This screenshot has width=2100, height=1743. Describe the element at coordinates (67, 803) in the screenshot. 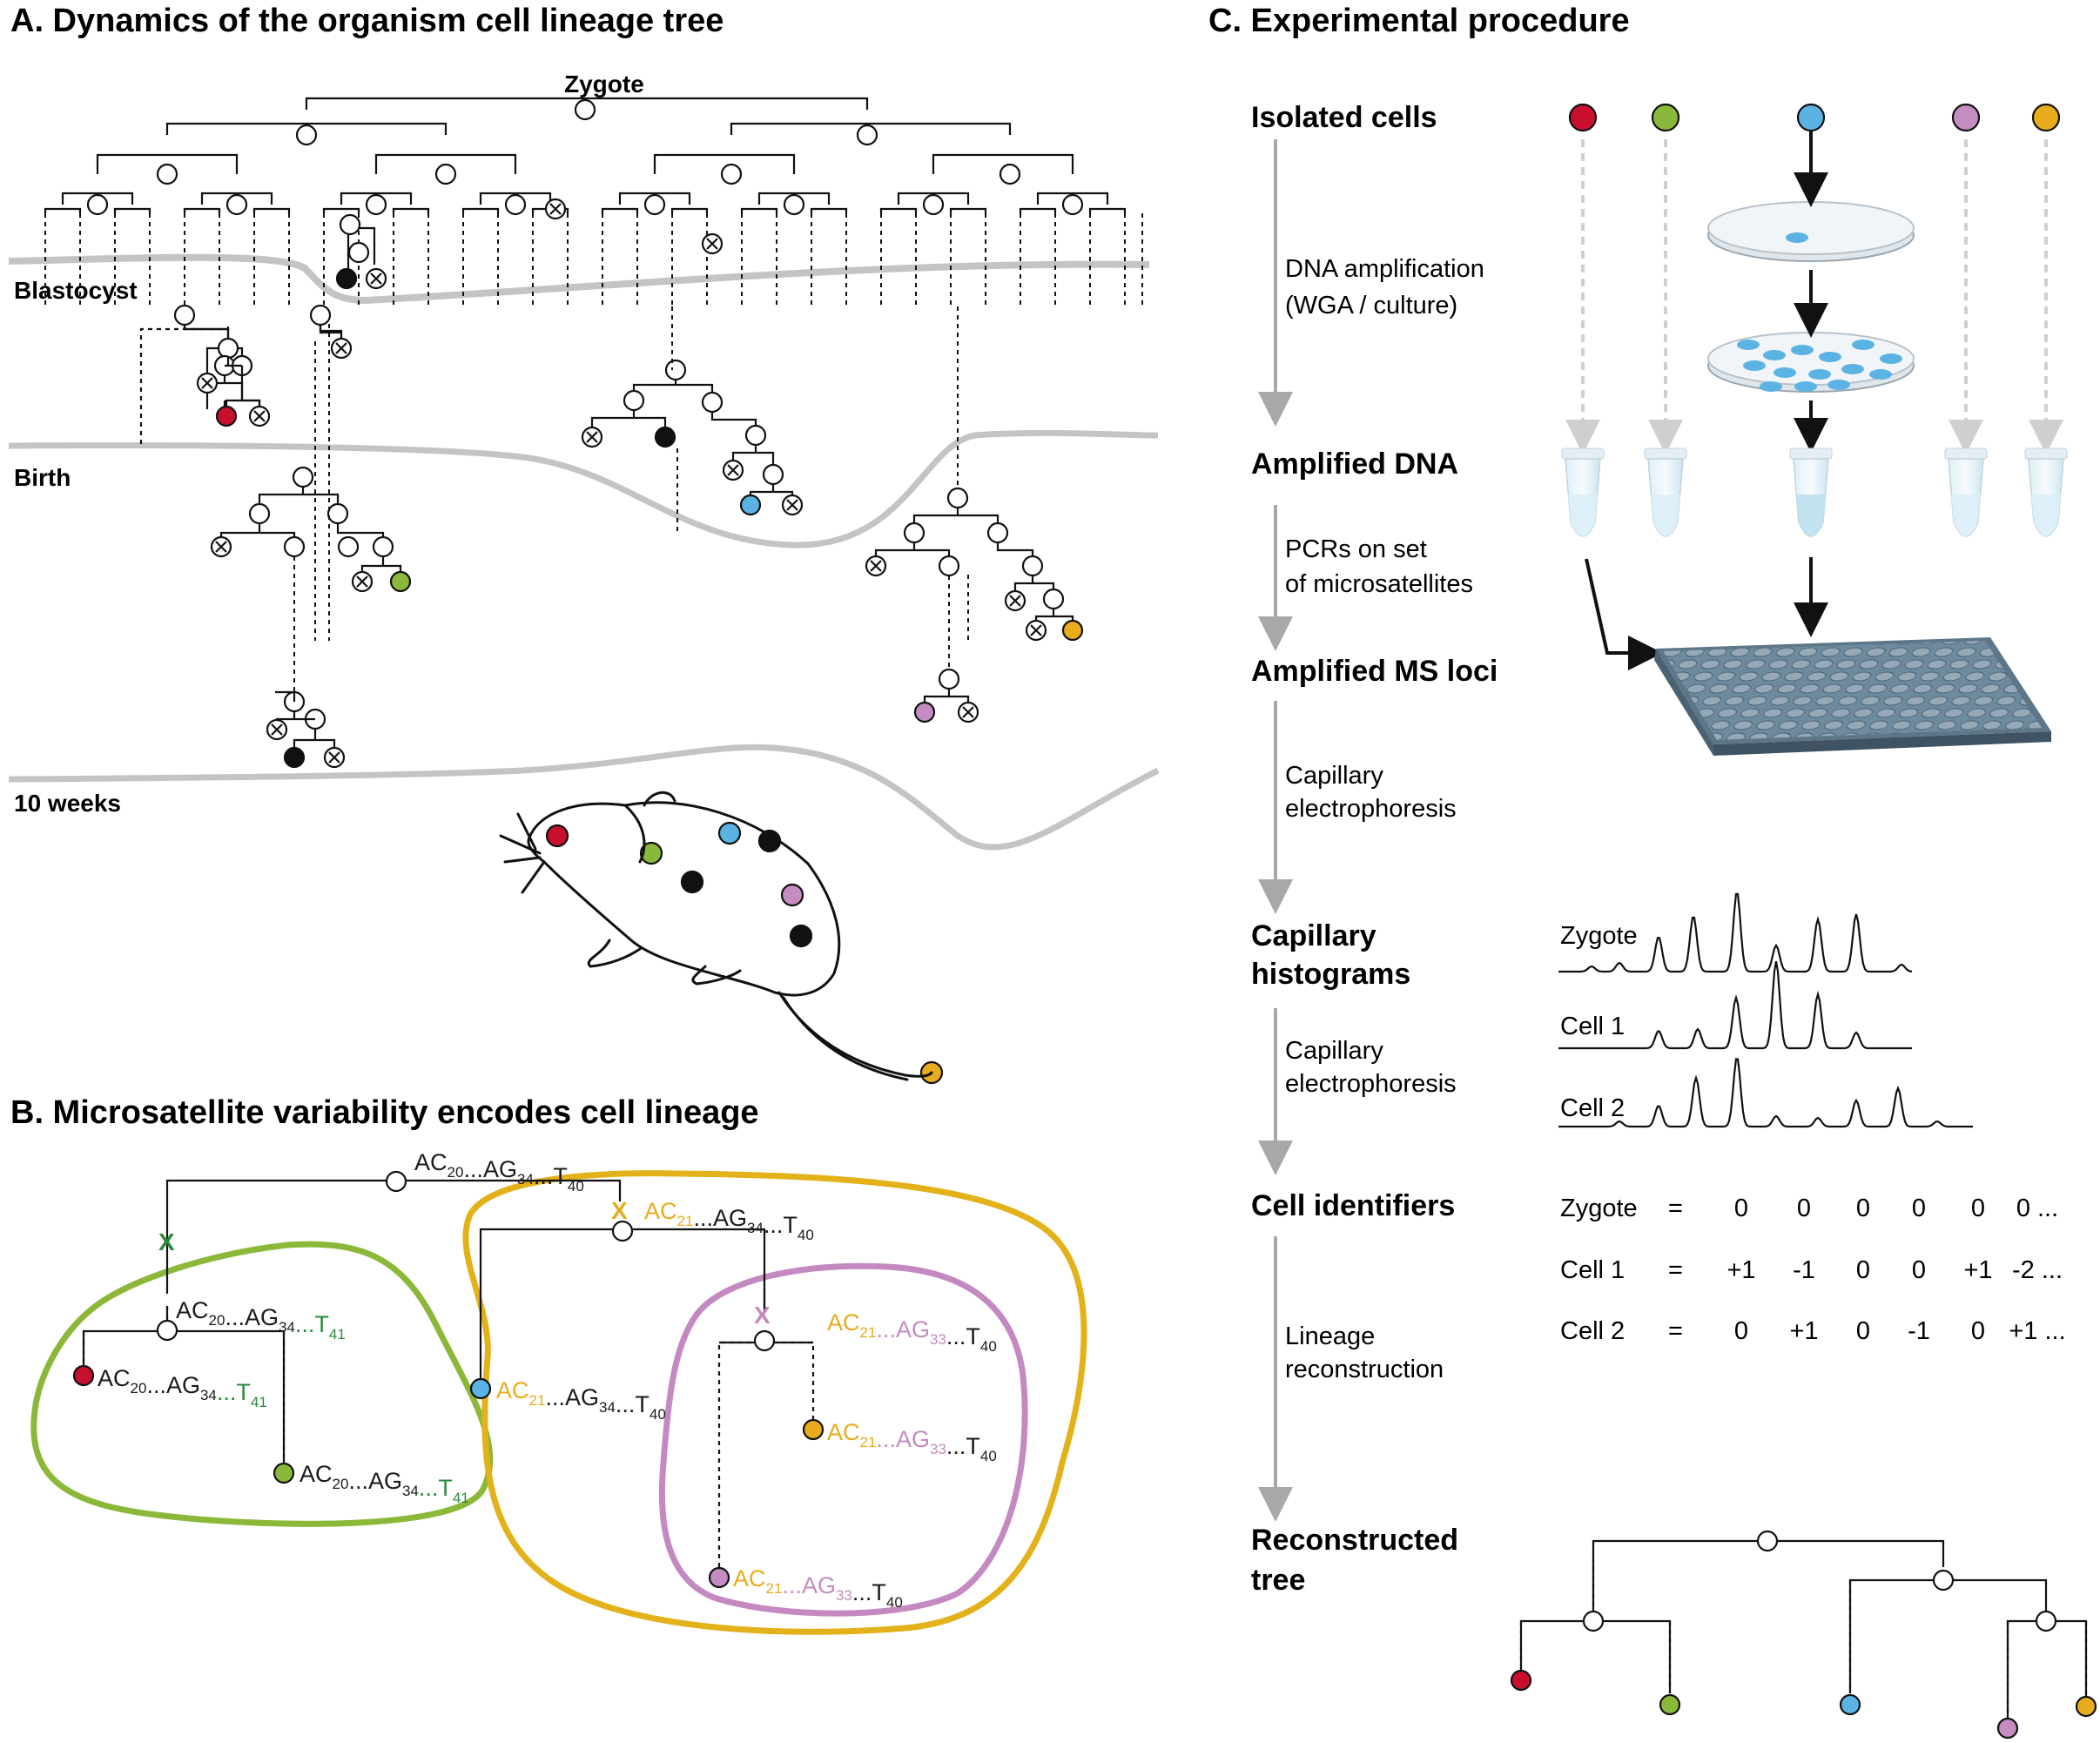

I see `stage-label-10-weeks: 10 weeks` at that location.